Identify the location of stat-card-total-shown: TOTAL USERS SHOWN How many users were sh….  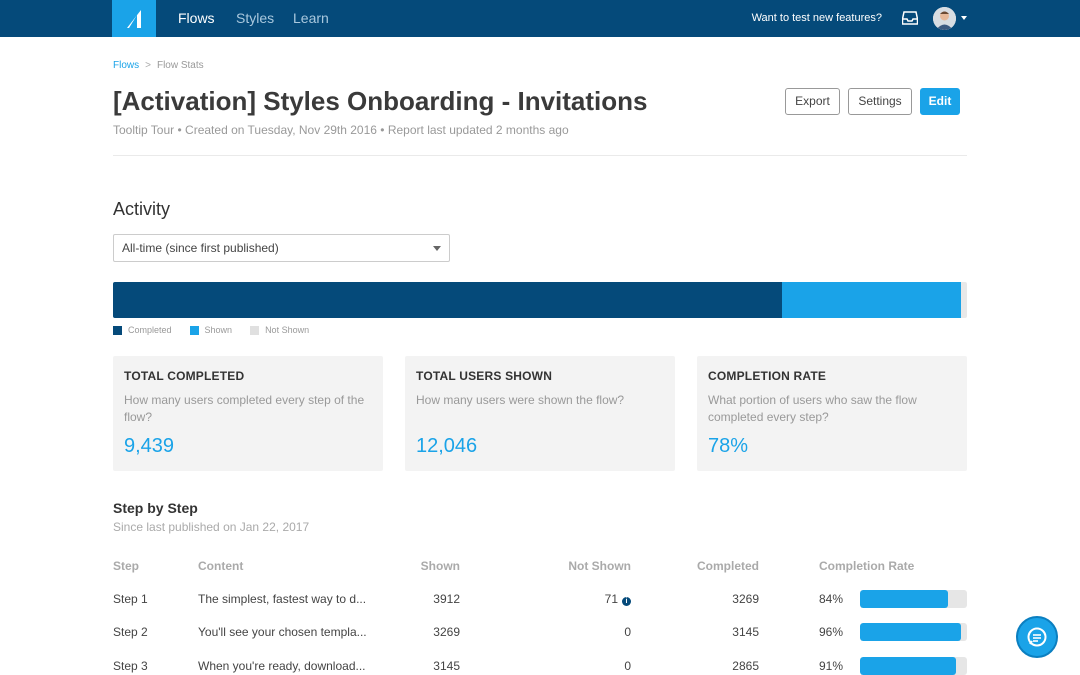
(540, 413).